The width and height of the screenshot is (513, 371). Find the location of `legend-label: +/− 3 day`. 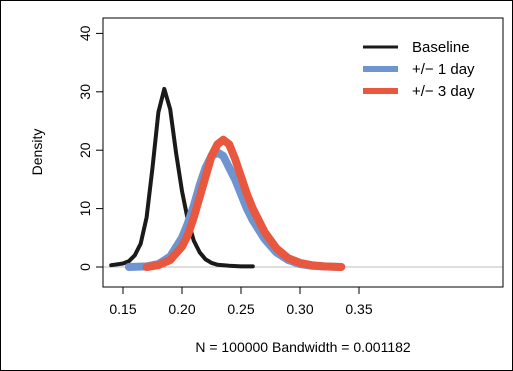

legend-label: +/− 3 day is located at coordinates (443, 91).